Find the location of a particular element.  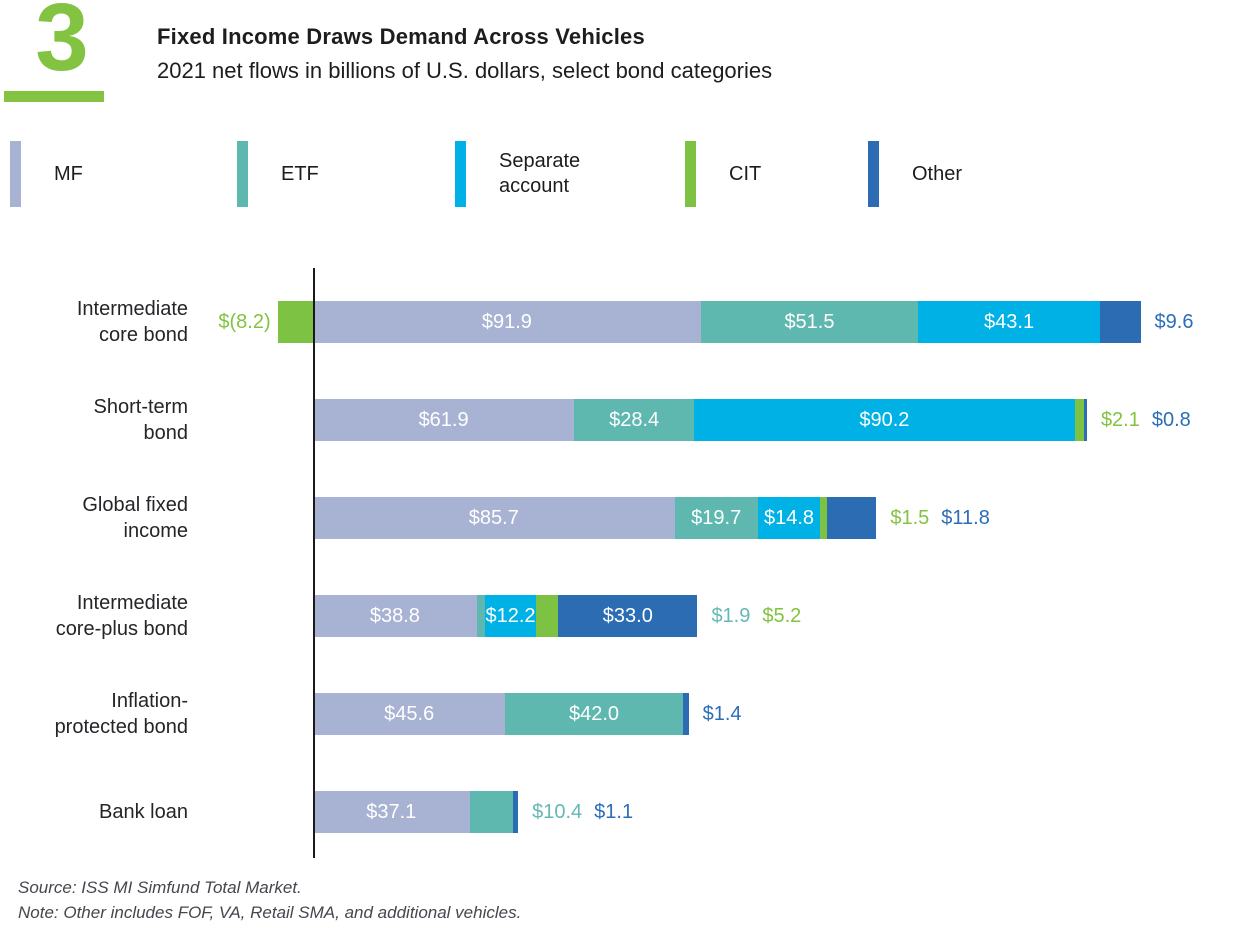

bar-segment-separate-account: $12.2 is located at coordinates (510, 616).